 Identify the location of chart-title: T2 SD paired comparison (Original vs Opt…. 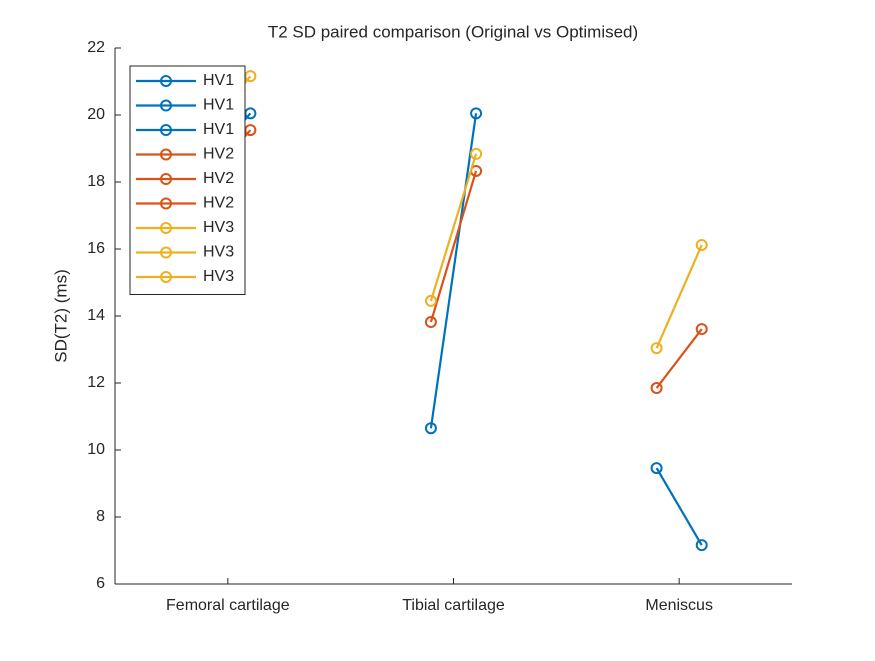
(453, 31).